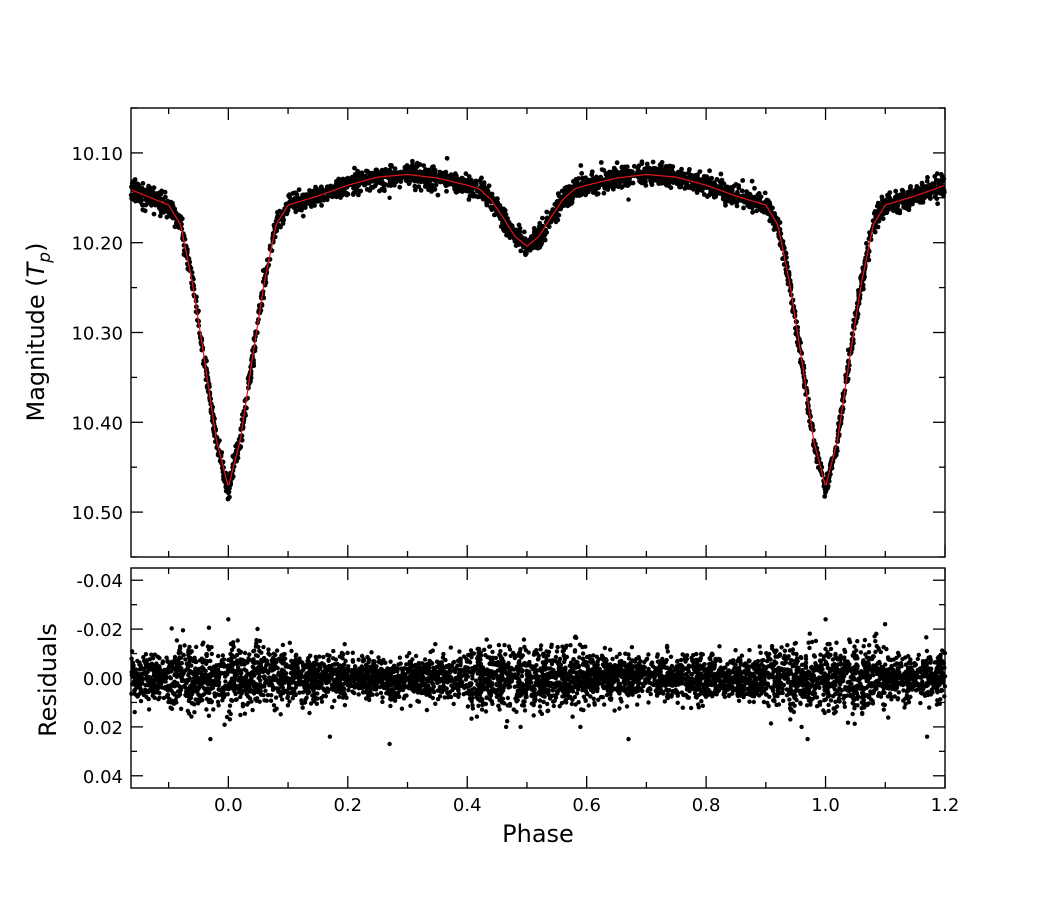  Describe the element at coordinates (389, 198) in the screenshot. I see `observation-outlier` at that location.